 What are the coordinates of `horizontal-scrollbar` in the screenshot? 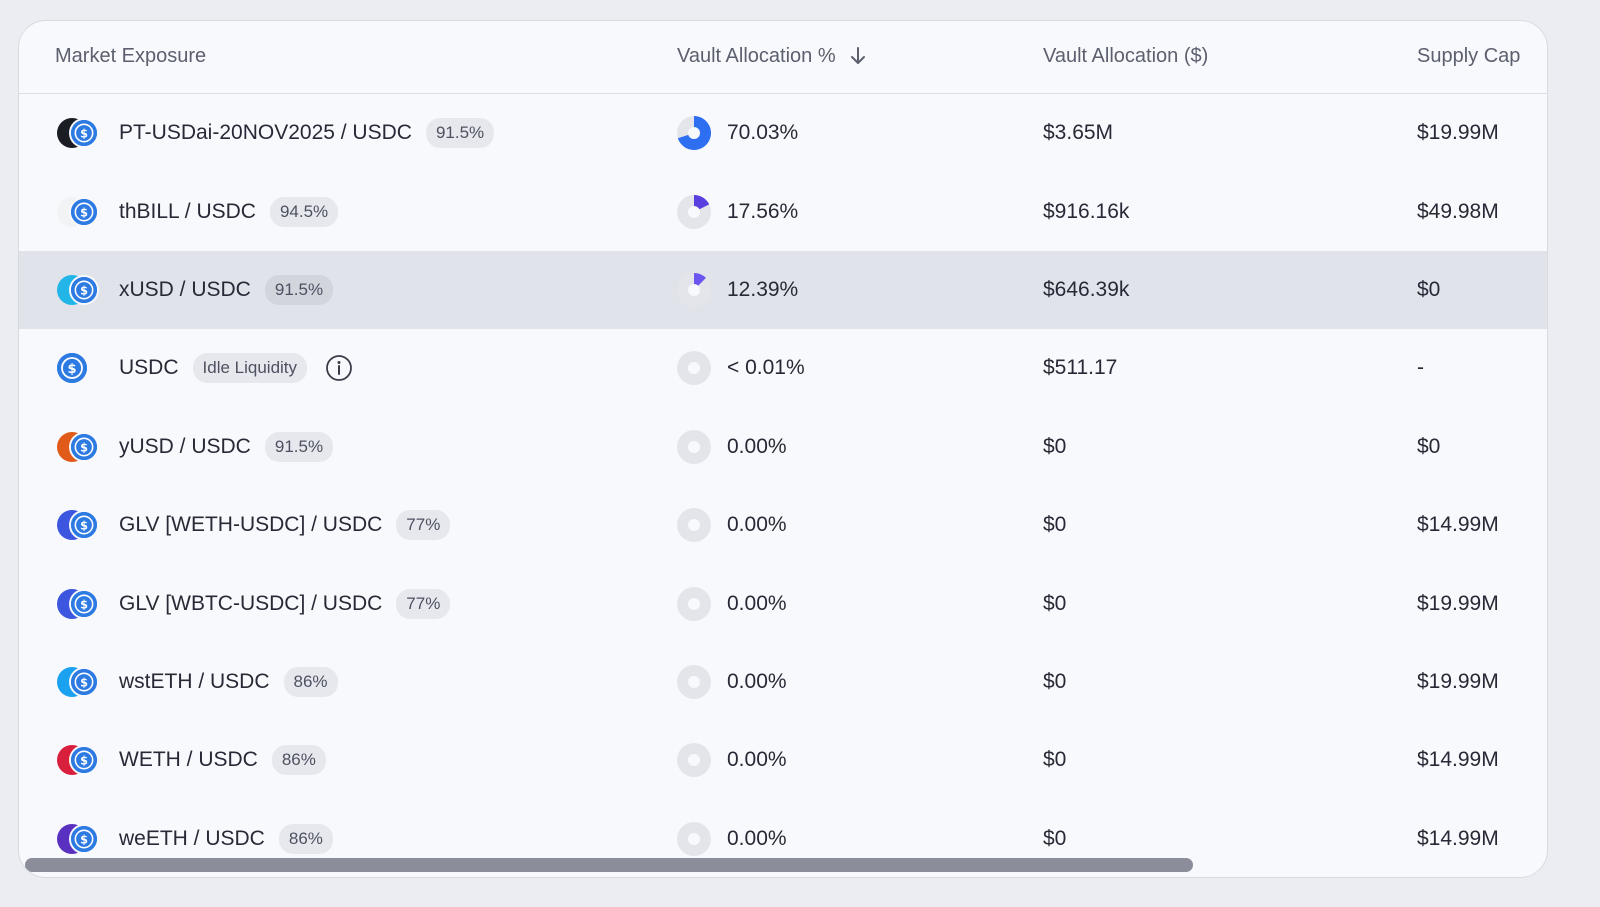 It's located at (783, 866).